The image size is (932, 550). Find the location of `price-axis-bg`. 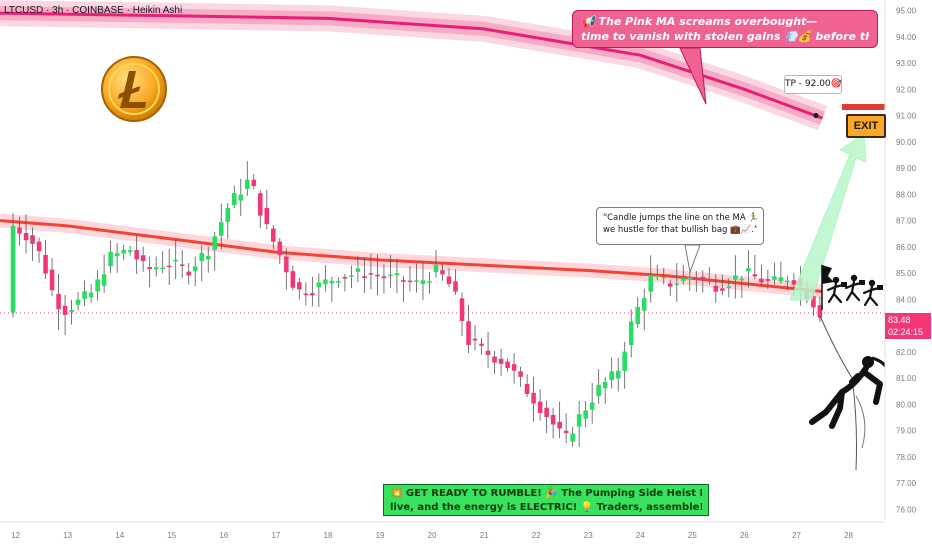

price-axis-bg is located at coordinates (908, 260).